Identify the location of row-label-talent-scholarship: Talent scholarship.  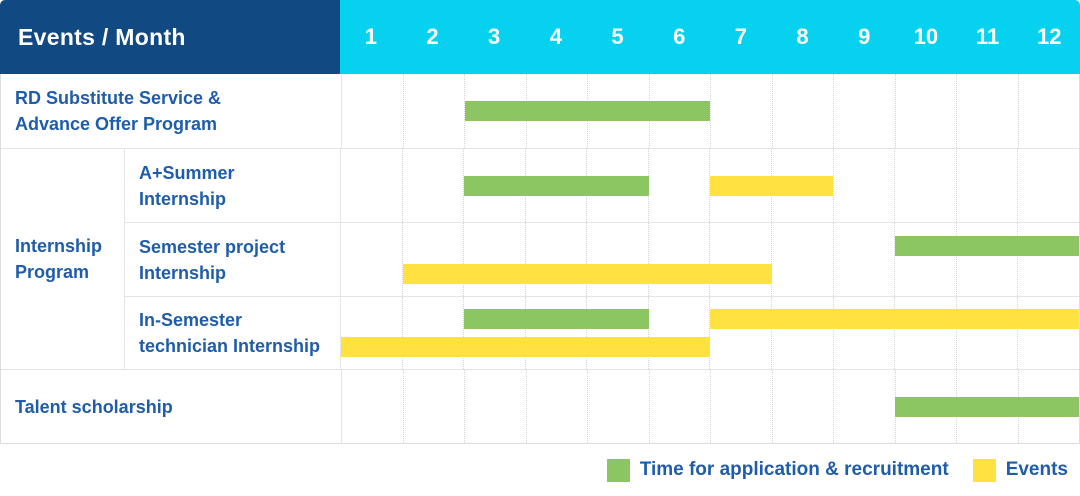
(171, 406).